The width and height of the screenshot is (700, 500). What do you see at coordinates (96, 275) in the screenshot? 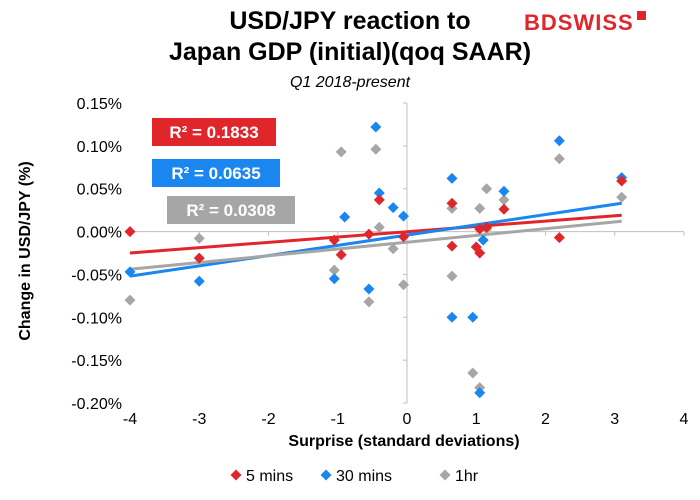
I see `y-tick-label: -0.05%` at bounding box center [96, 275].